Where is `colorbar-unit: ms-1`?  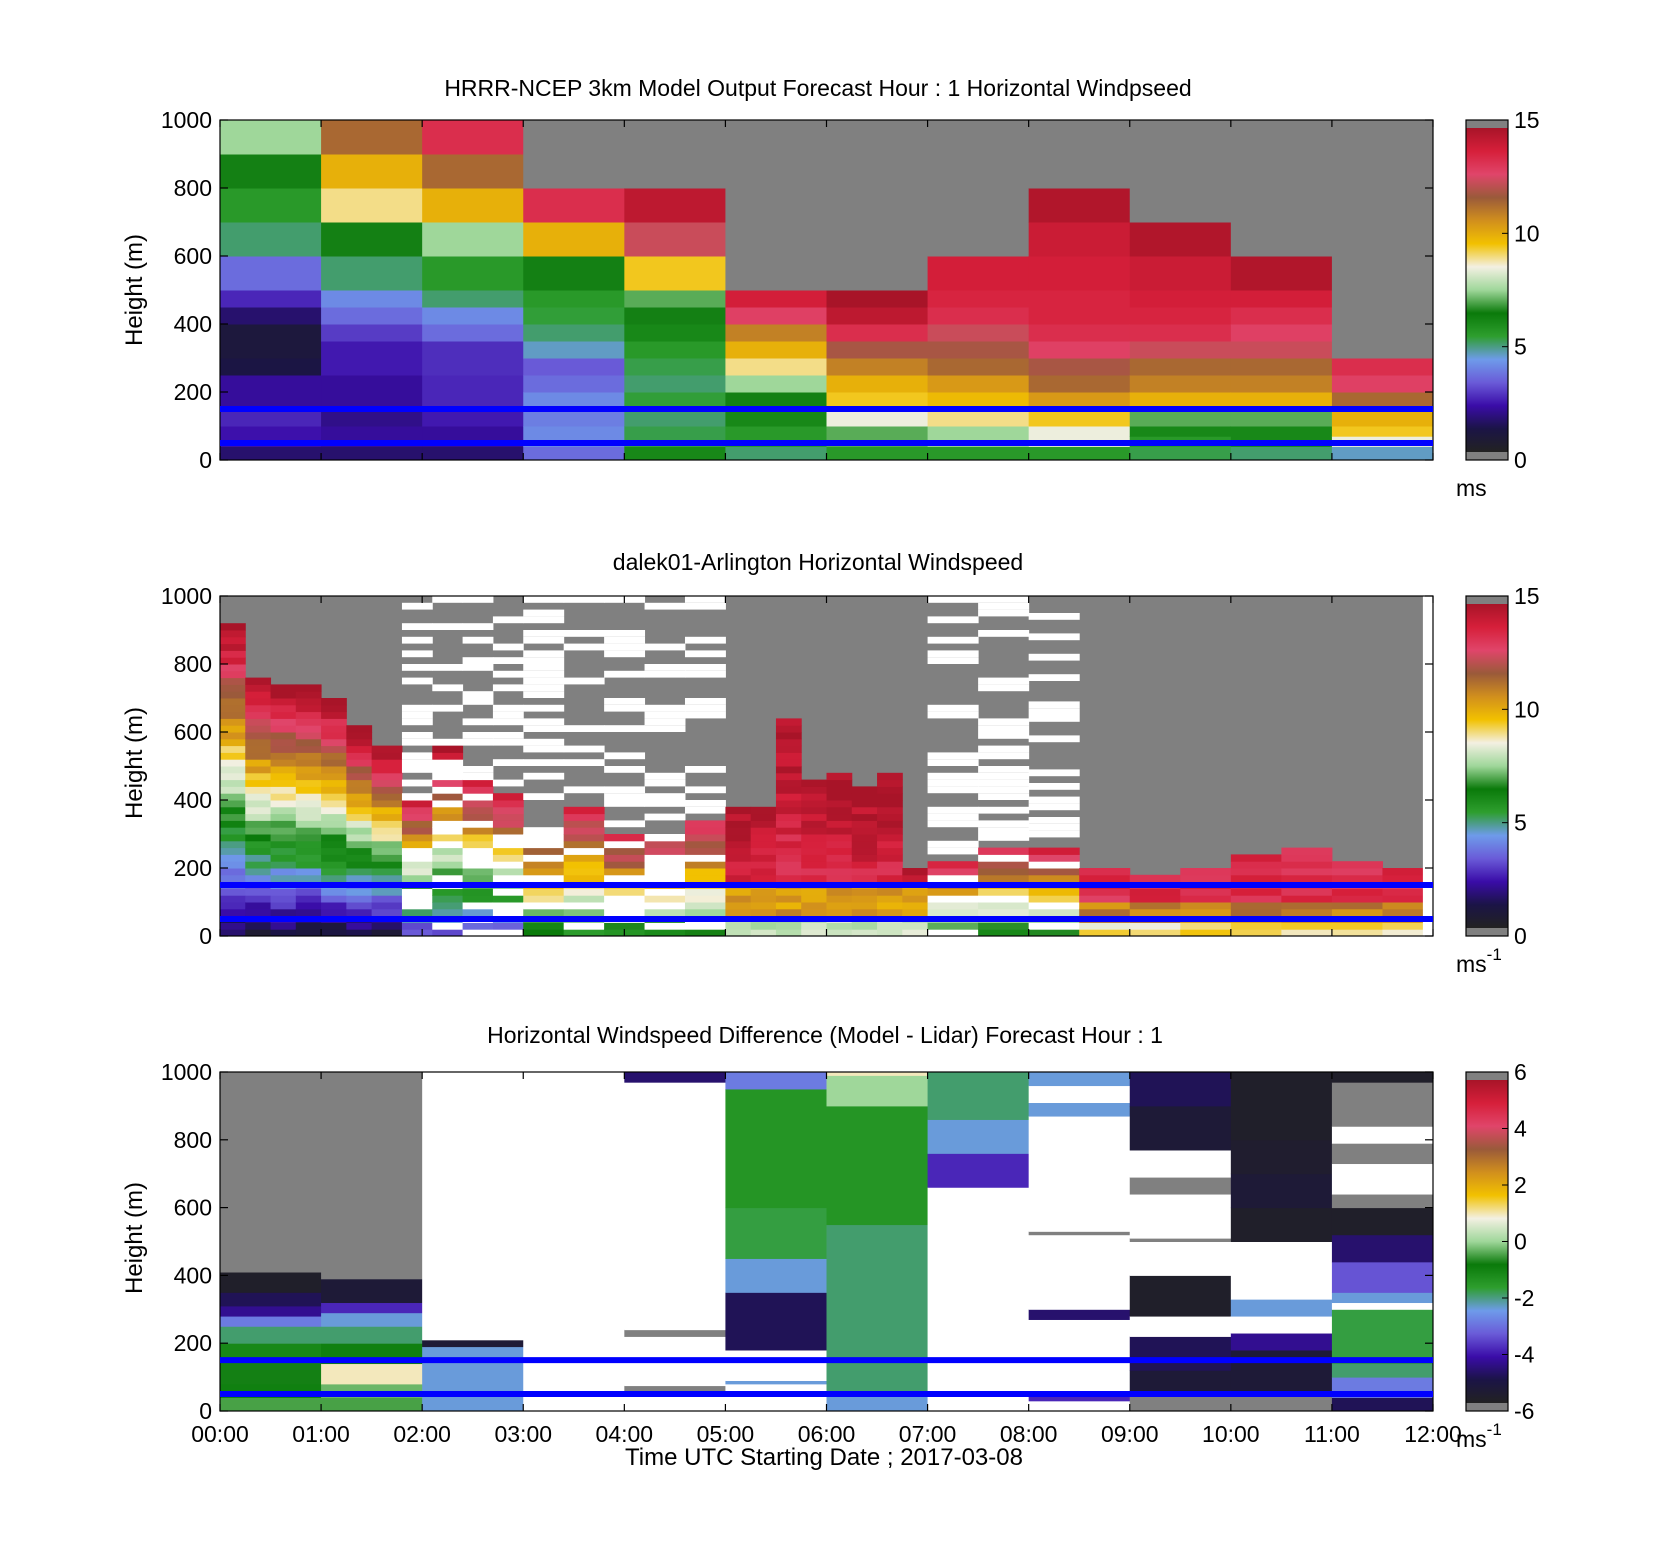
colorbar-unit: ms-1 is located at coordinates (1479, 961).